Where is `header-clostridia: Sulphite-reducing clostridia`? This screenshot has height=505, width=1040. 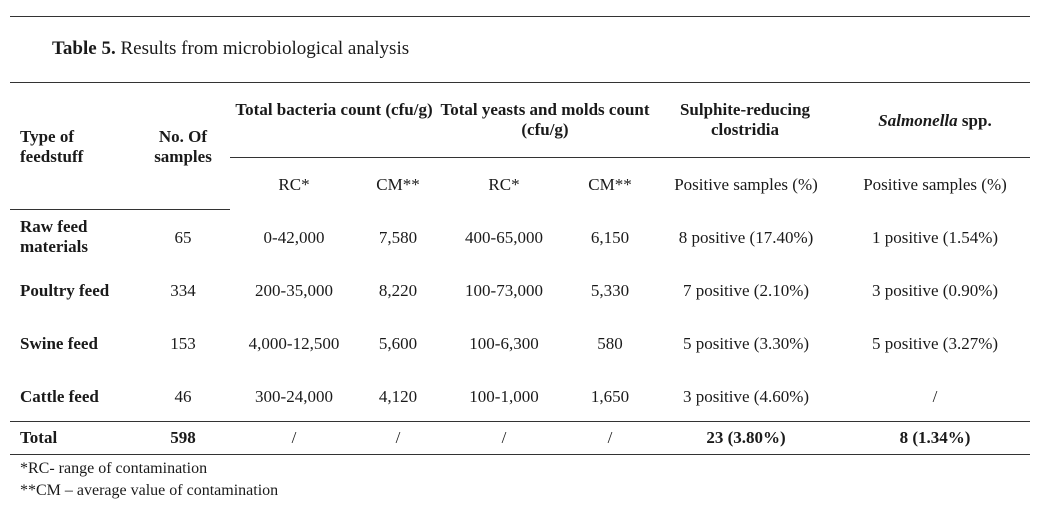
header-clostridia: Sulphite-reducing clostridia is located at coordinates (745, 119).